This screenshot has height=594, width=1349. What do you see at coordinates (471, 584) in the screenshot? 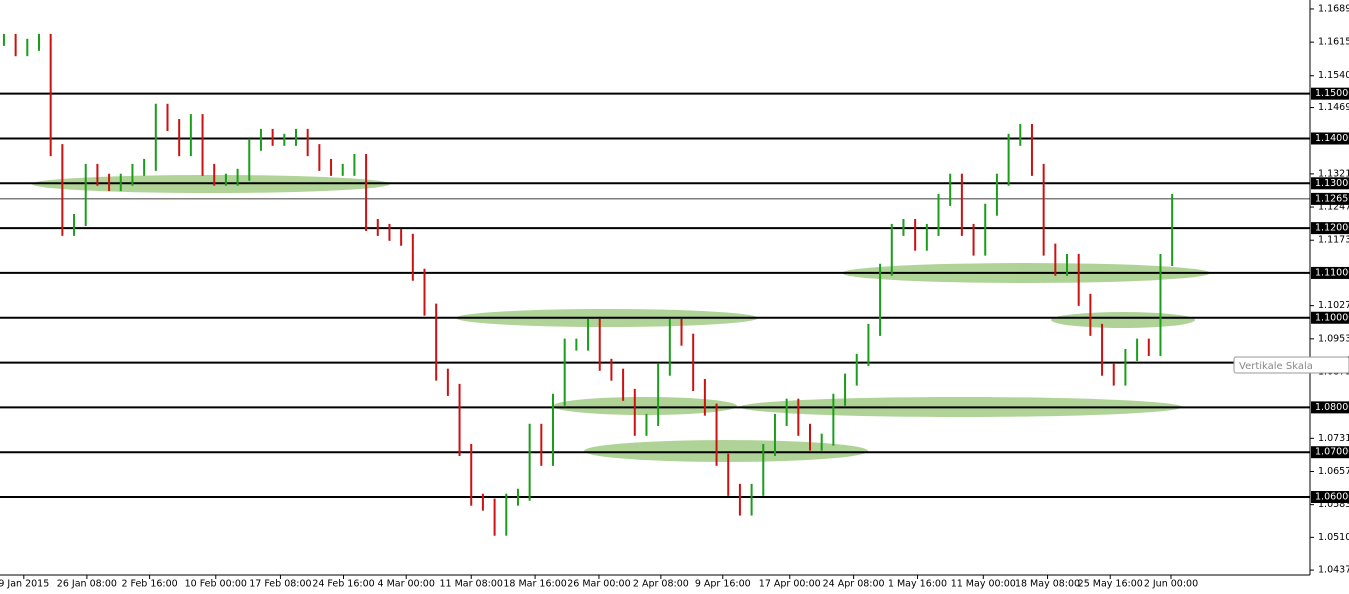
I see `x-tick-label: 11 Mar 08:00` at bounding box center [471, 584].